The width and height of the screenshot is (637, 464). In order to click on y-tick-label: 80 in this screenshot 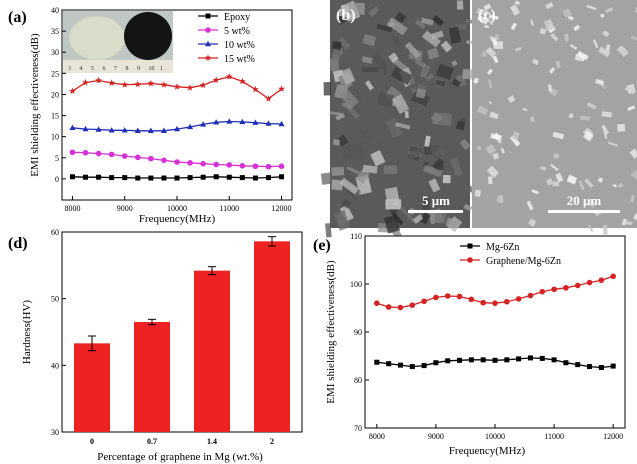, I will do `click(358, 380)`.